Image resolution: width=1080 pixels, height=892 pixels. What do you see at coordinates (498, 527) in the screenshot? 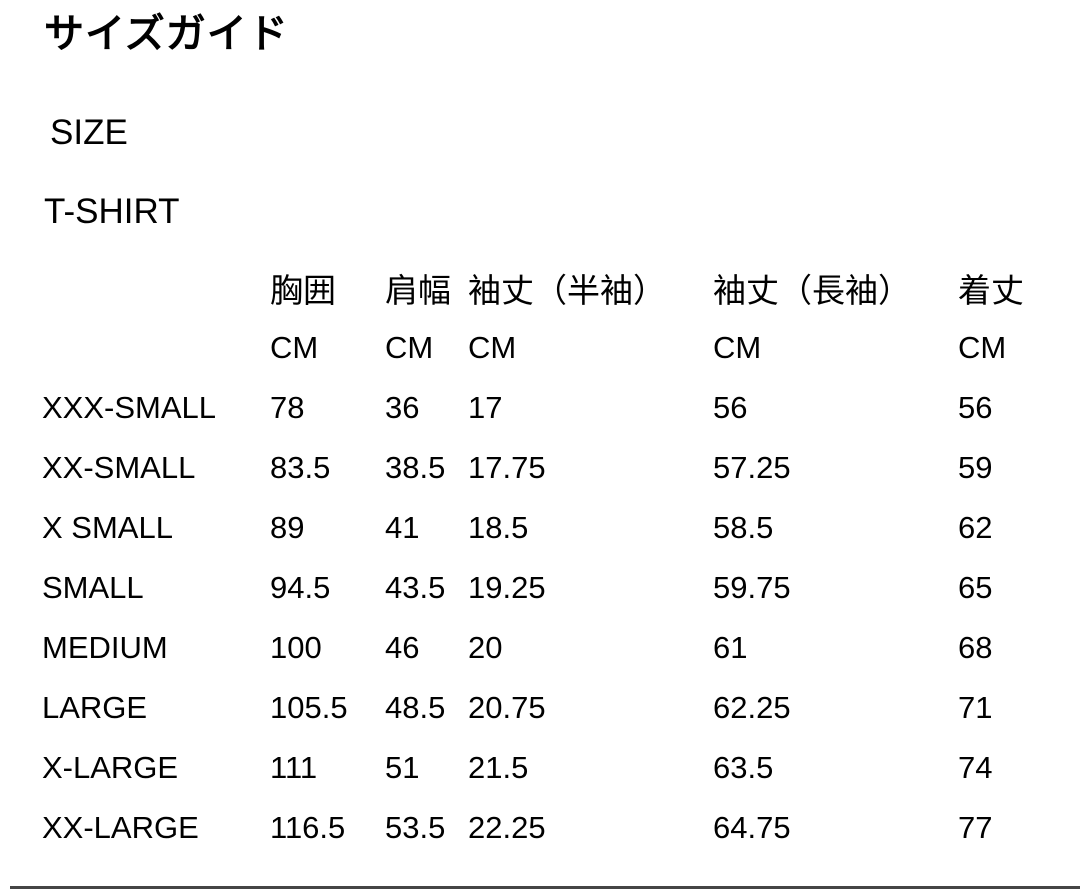
I see `sleeve-short-value: 18.5` at bounding box center [498, 527].